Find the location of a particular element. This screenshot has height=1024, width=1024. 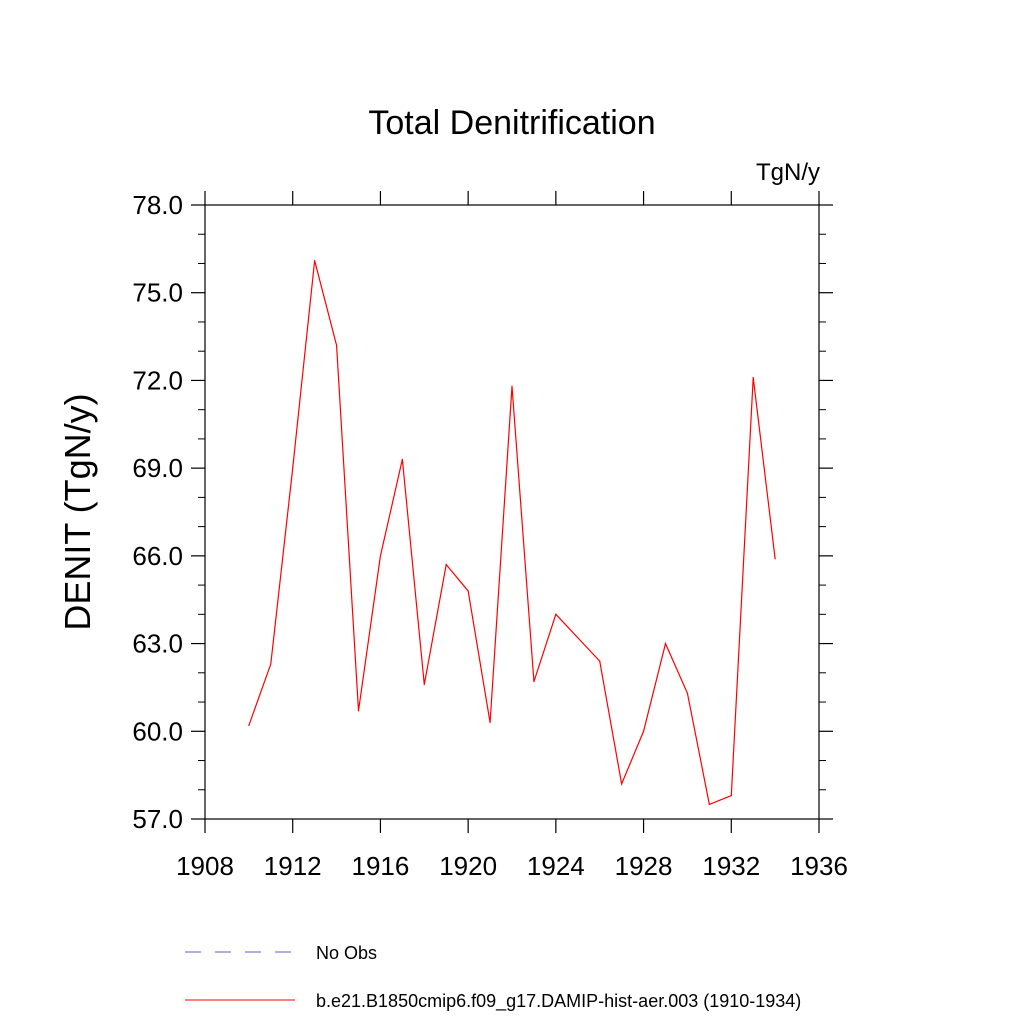

x-tick-label: 1932 is located at coordinates (731, 866).